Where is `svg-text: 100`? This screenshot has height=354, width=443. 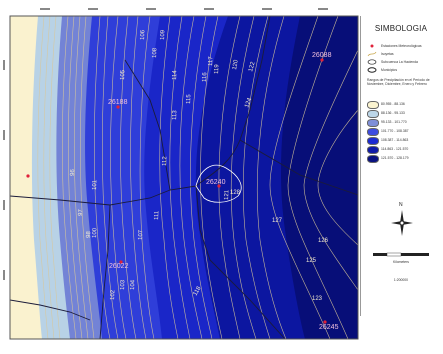
svg-text: 100 is located at coordinates (95, 232).